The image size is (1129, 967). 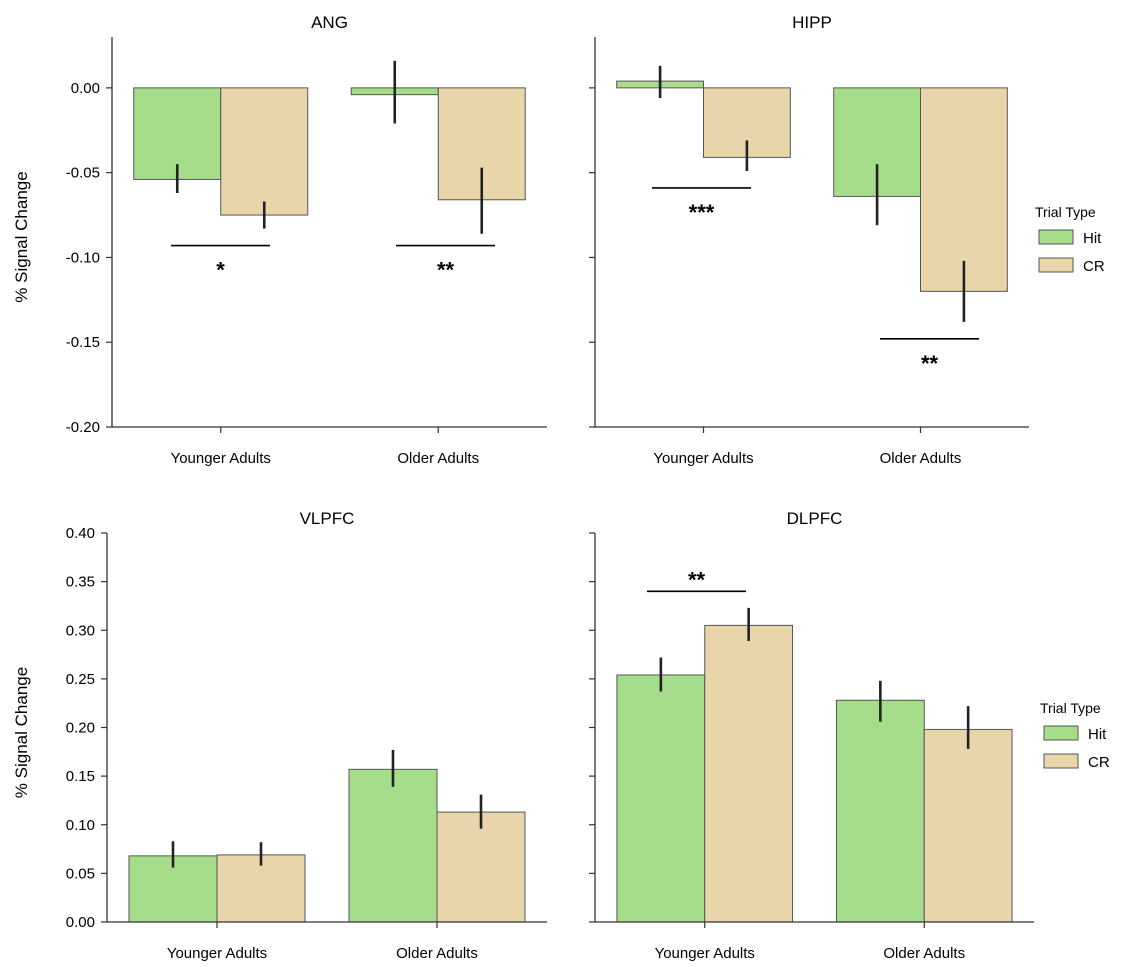 What do you see at coordinates (83, 342) in the screenshot?
I see `y-tick-label: -0.15` at bounding box center [83, 342].